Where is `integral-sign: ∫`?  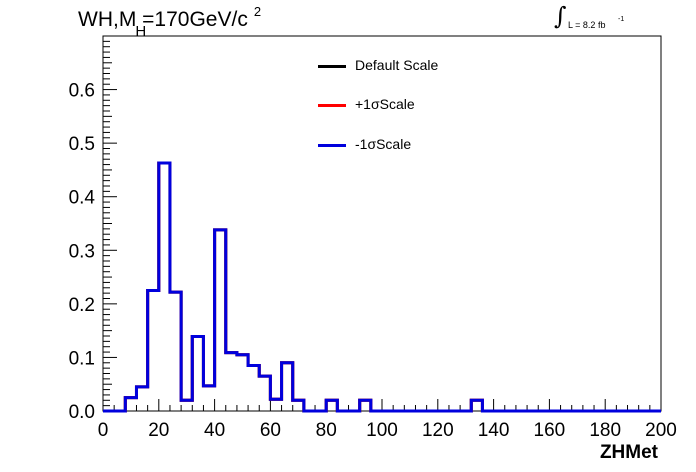 integral-sign: ∫ is located at coordinates (560, 16).